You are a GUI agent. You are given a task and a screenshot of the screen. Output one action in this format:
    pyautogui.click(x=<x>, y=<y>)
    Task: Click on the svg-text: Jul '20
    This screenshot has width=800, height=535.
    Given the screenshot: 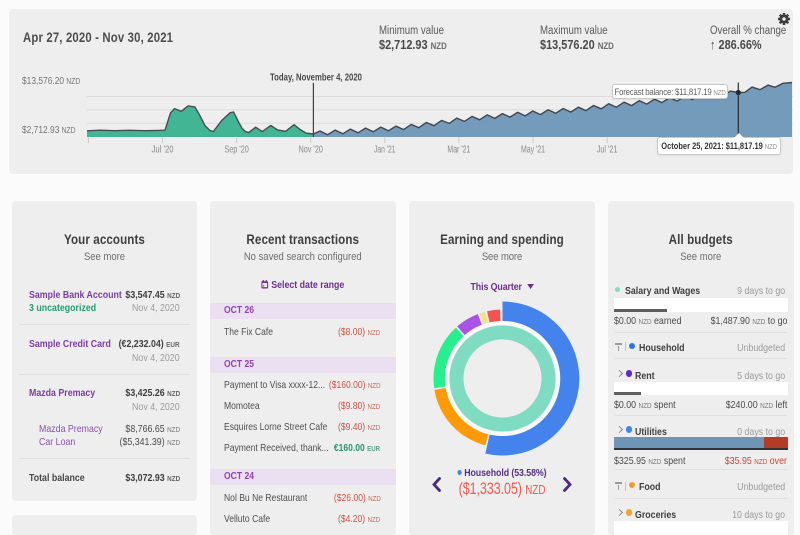 What is the action you would take?
    pyautogui.click(x=163, y=150)
    